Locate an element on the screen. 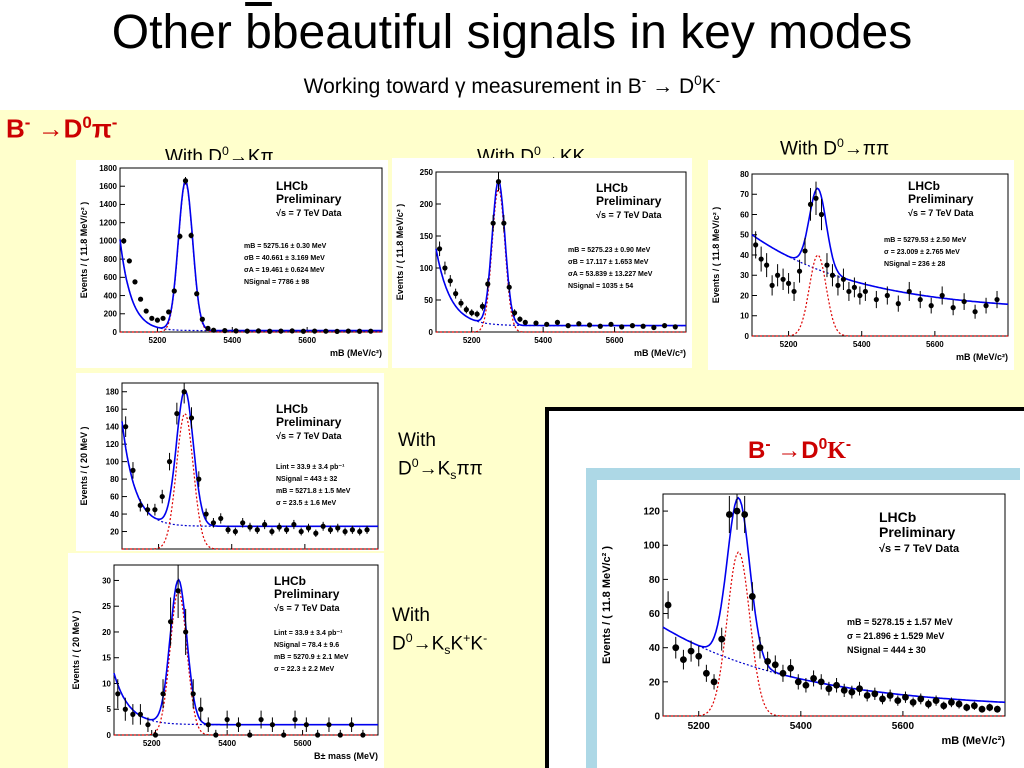 This screenshot has width=1024, height=768. y-tick-label: 1800 is located at coordinates (108, 168).